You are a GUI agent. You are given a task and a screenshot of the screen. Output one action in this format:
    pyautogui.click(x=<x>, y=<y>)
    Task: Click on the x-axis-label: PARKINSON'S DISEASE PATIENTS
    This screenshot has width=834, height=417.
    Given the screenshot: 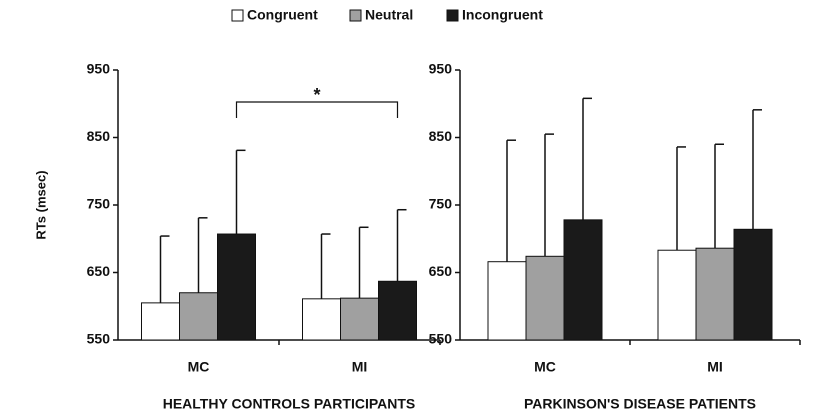 What is the action you would take?
    pyautogui.click(x=640, y=404)
    